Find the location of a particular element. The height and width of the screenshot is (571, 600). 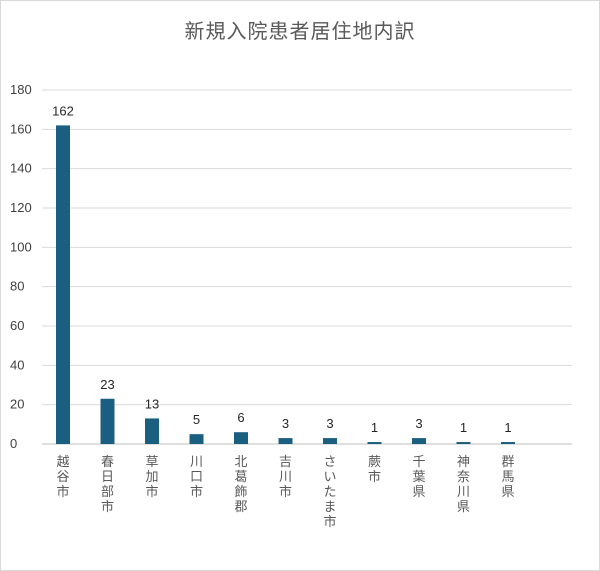

y-tick-label: 100 is located at coordinates (21, 246).